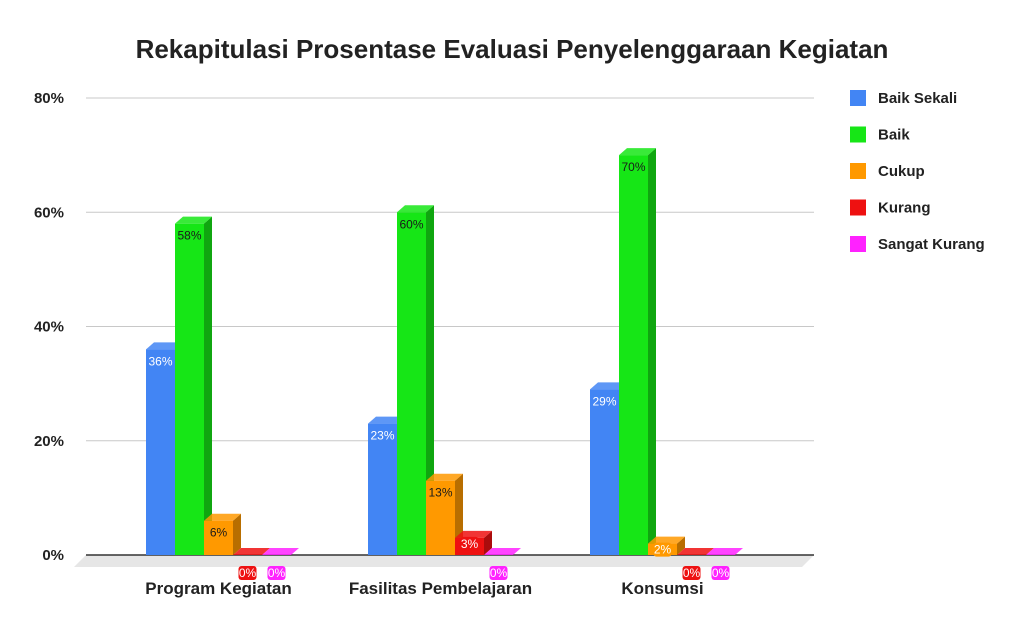 Image resolution: width=1024 pixels, height=633 pixels. I want to click on data-label: 58%, so click(189, 236).